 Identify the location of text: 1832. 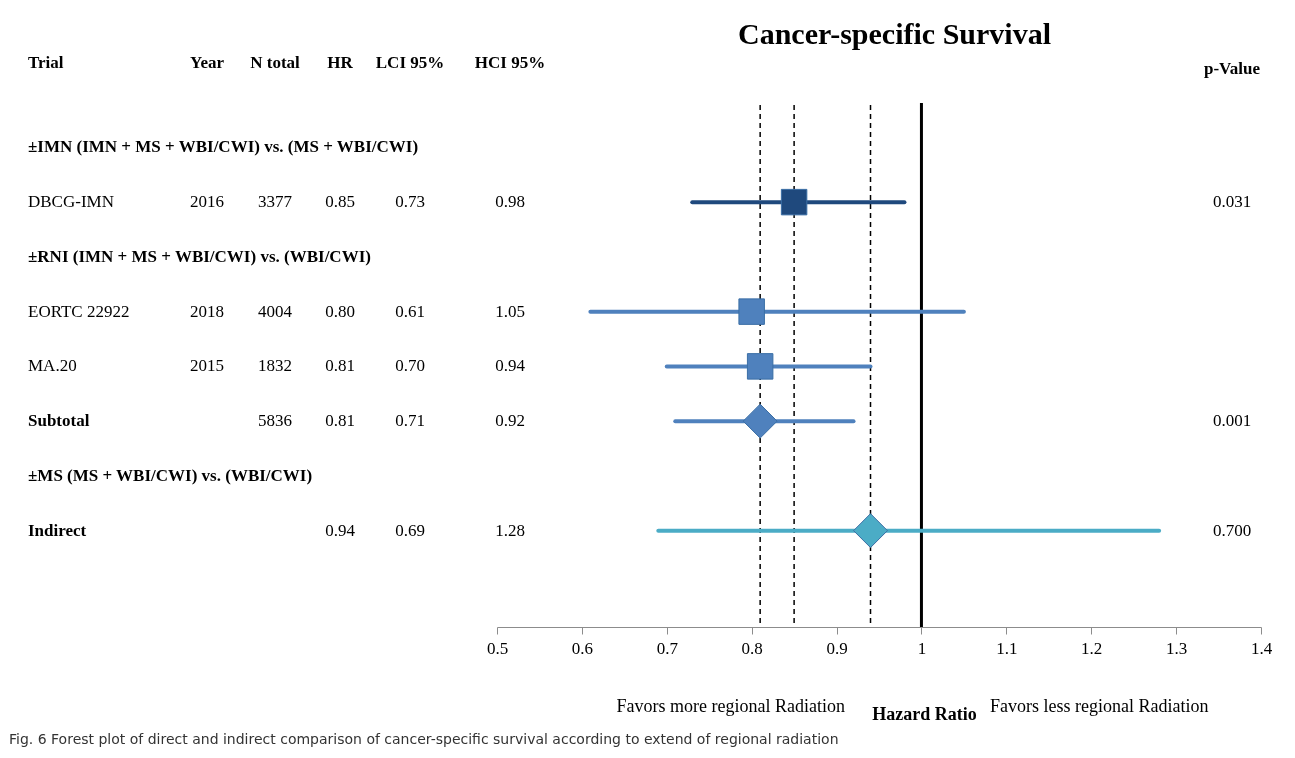
(275, 366).